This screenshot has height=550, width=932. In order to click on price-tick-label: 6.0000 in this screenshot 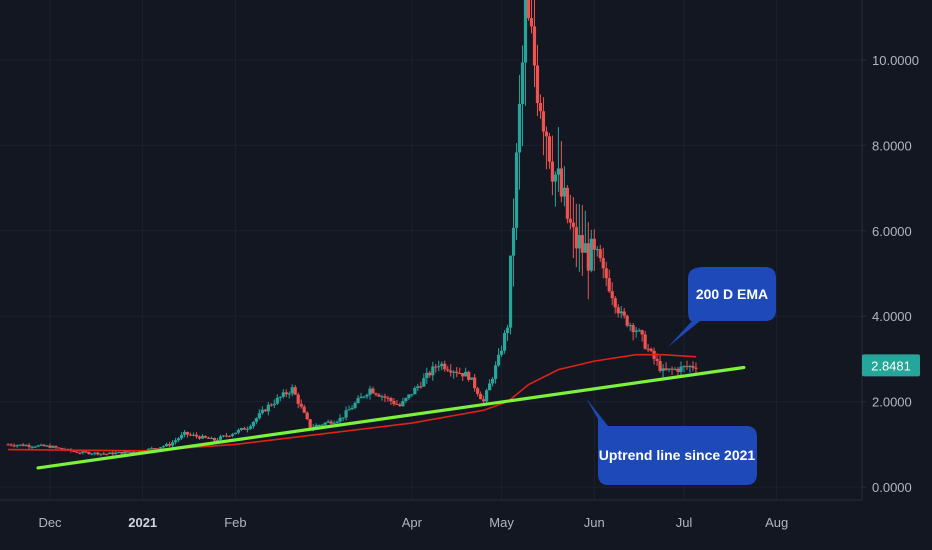, I will do `click(892, 231)`.